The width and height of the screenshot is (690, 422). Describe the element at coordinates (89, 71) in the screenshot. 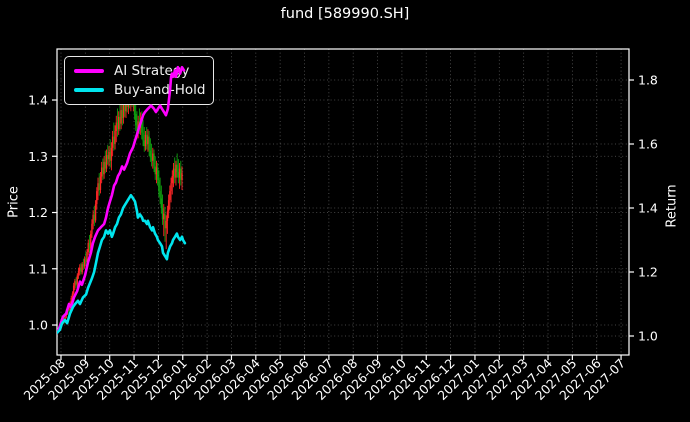

I see `ai-strategy-line-swatch` at that location.